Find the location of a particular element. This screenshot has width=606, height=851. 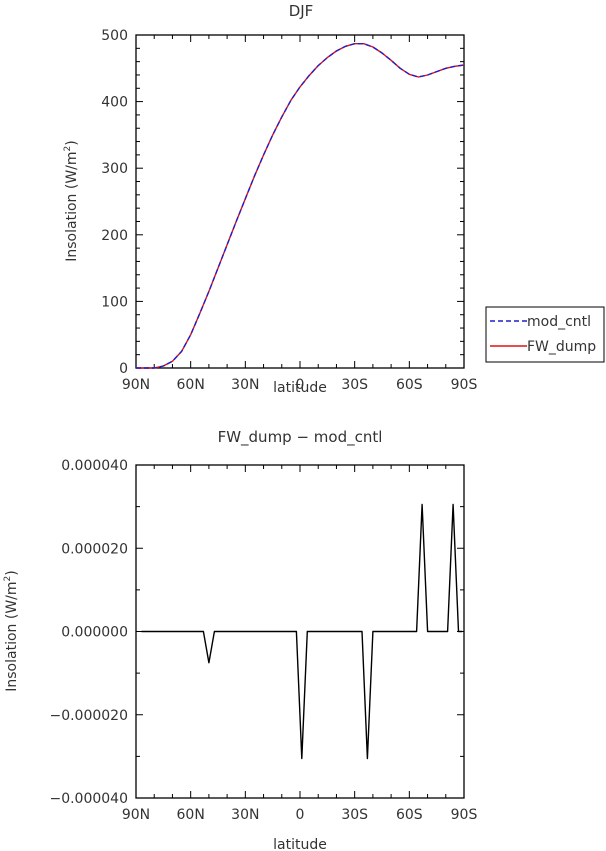

legend-label-fw-dump: FW_dump is located at coordinates (561, 347).